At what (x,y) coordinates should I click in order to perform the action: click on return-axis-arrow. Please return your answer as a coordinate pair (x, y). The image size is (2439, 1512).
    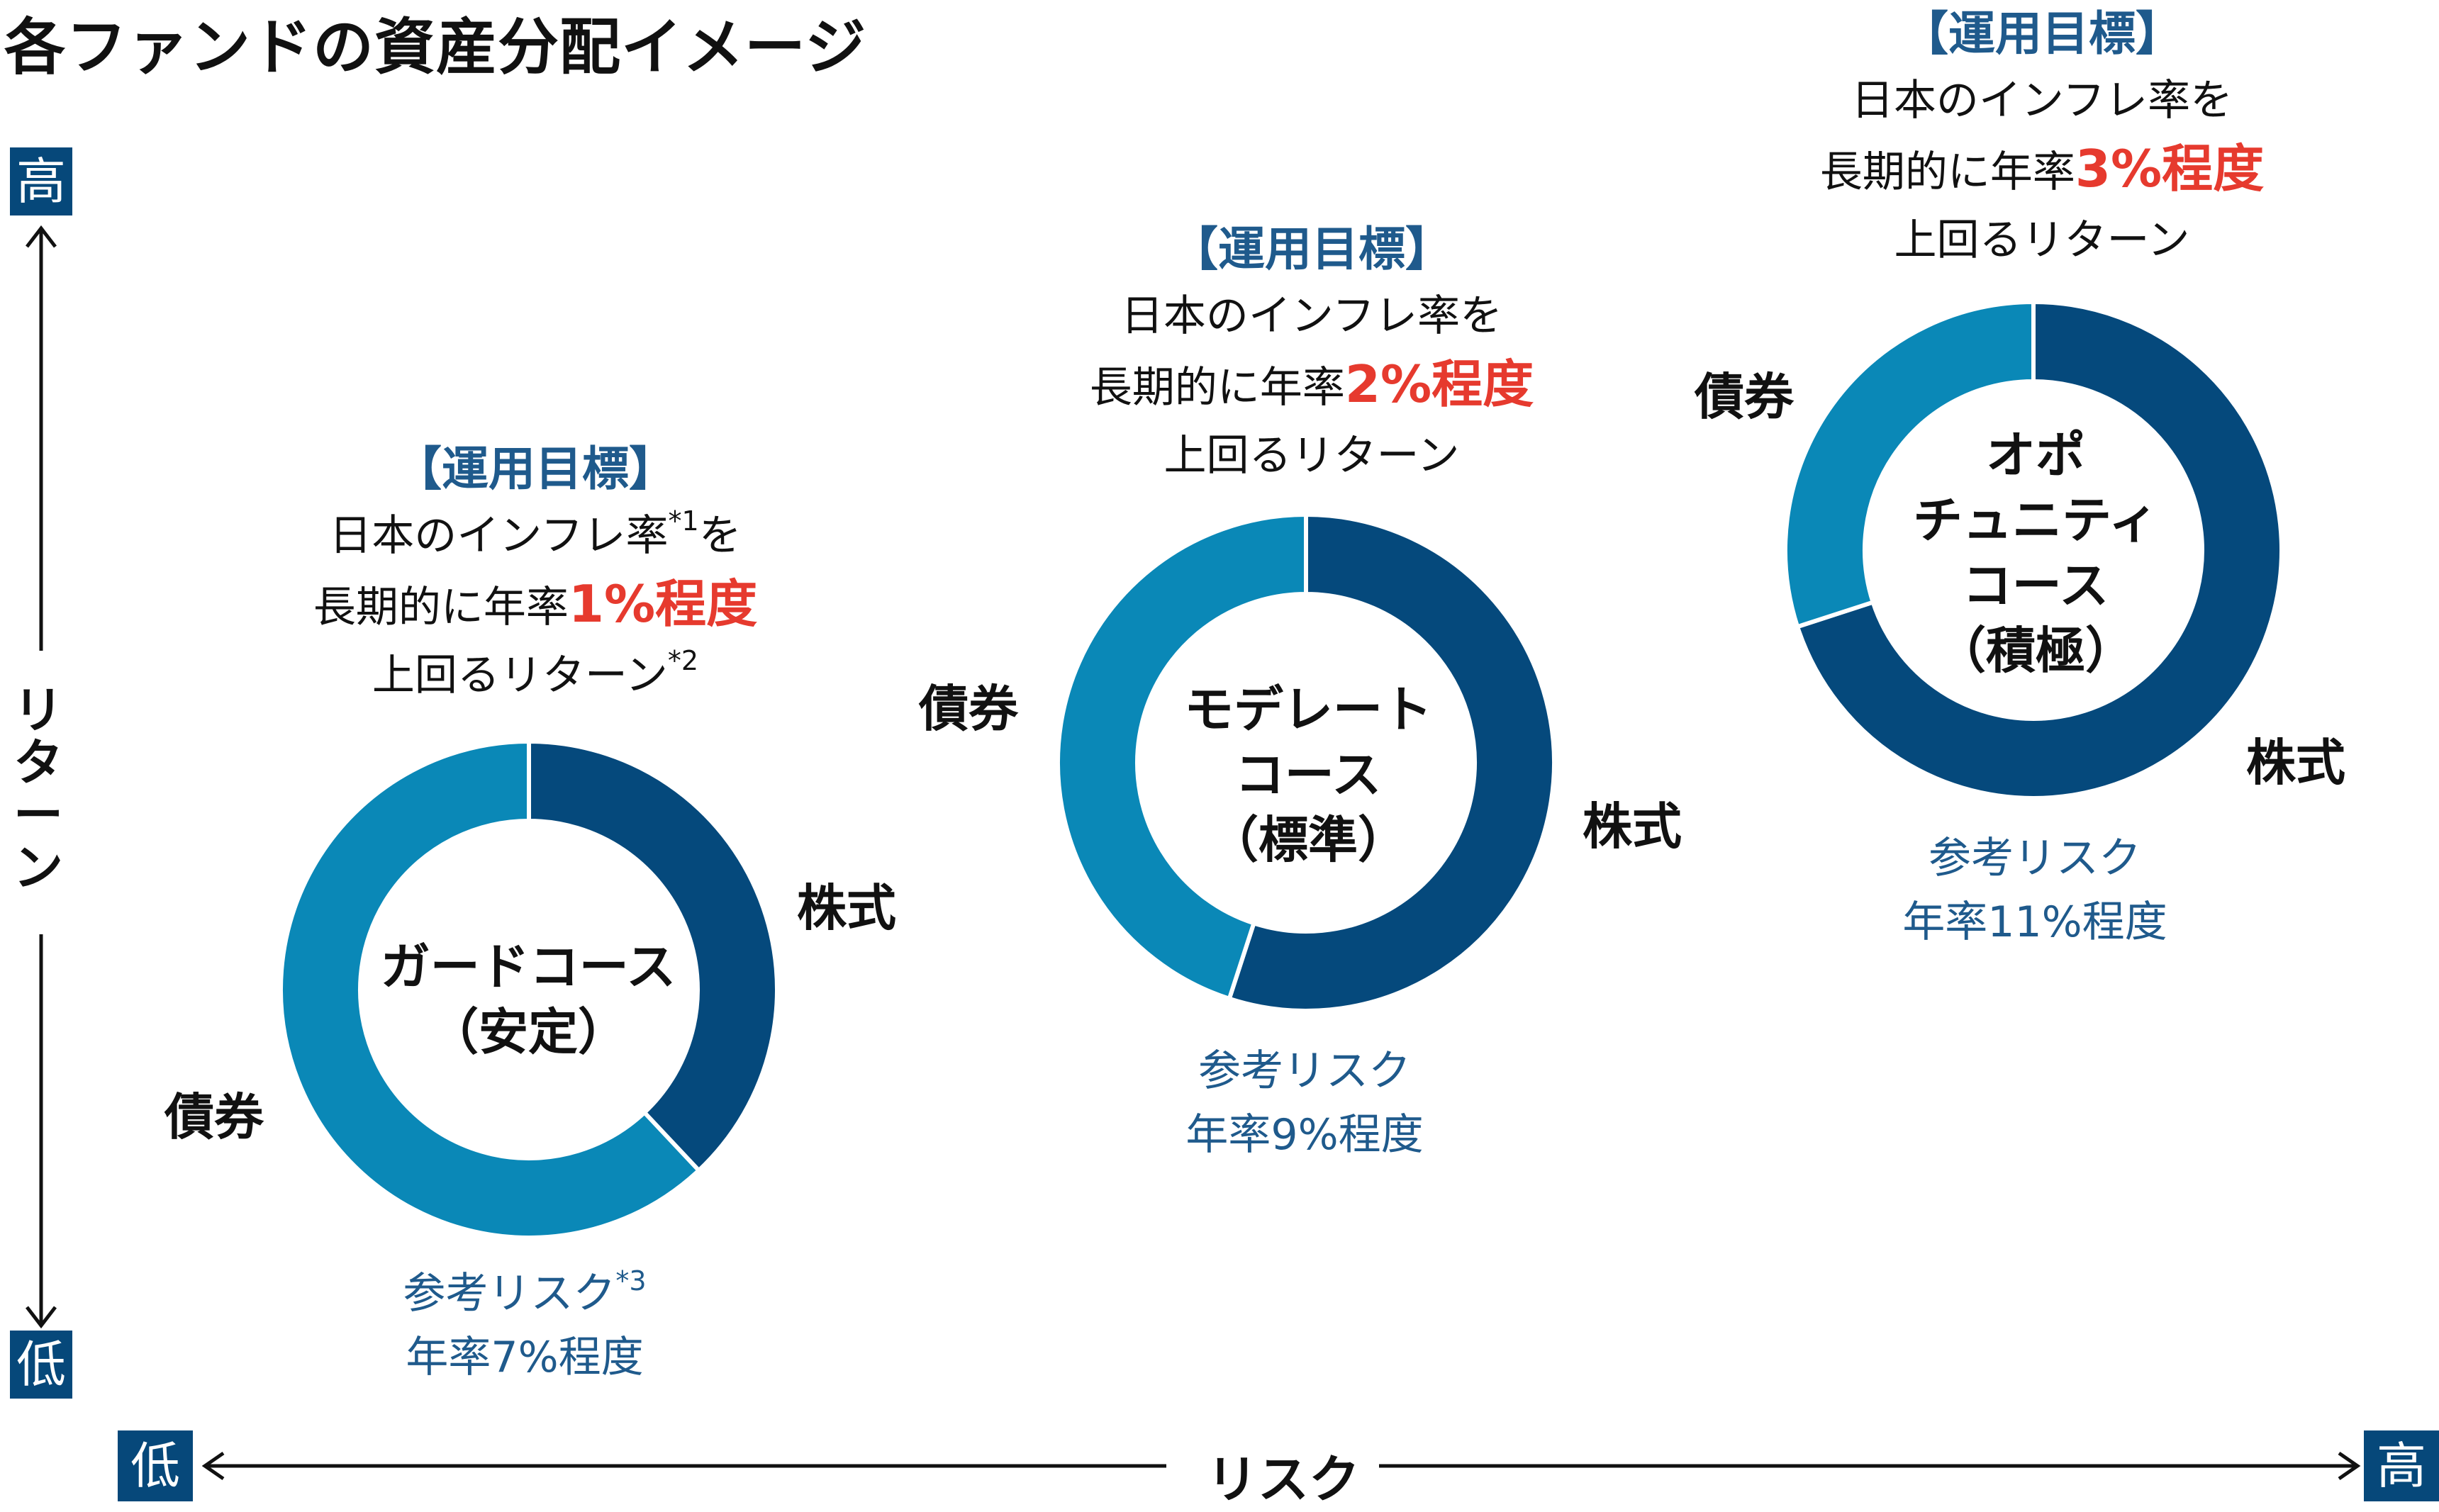
    Looking at the image, I should click on (41, 777).